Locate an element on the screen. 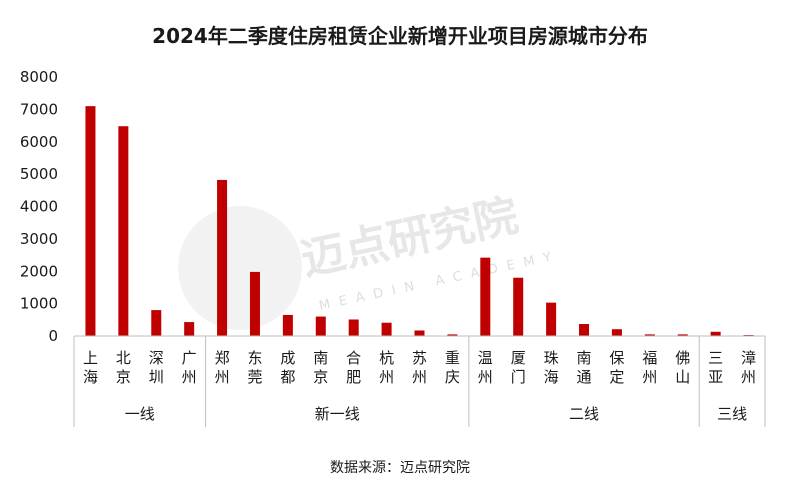 This screenshot has height=492, width=800. group-label: 三线 is located at coordinates (732, 414).